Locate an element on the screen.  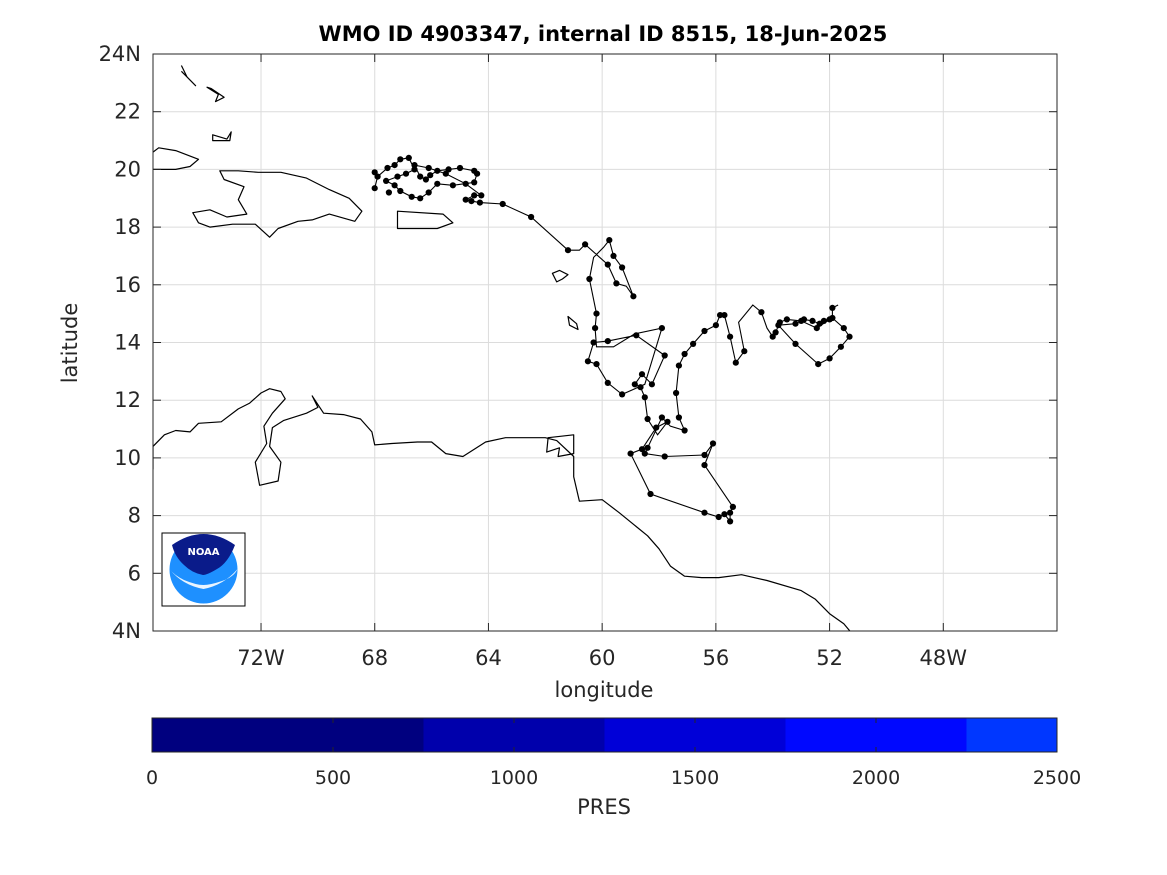
colorbar-tick-label: 2500 is located at coordinates (1057, 778).